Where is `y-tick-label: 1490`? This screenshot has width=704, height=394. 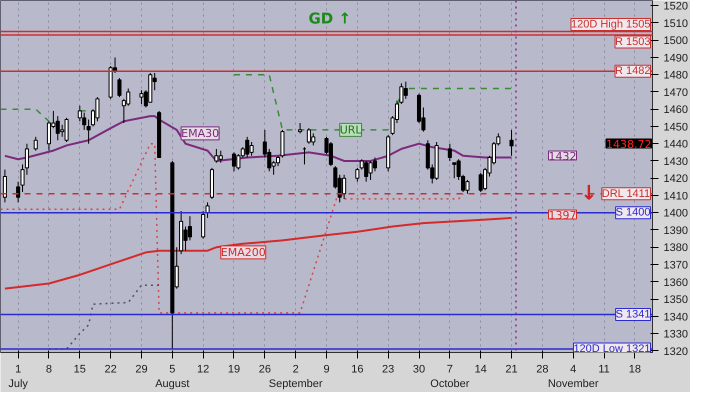 y-tick-label: 1490 is located at coordinates (676, 58).